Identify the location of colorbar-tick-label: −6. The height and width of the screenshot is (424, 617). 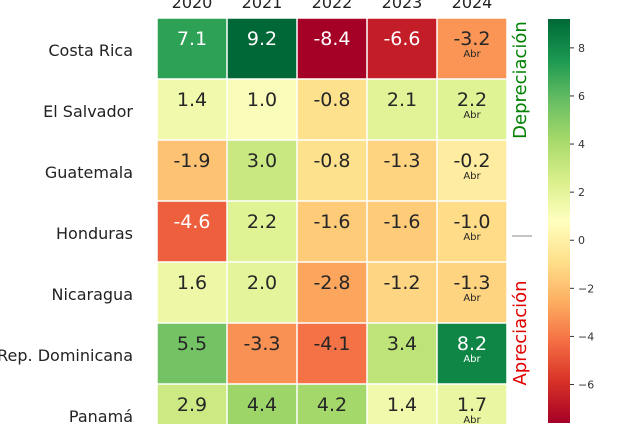
(586, 385).